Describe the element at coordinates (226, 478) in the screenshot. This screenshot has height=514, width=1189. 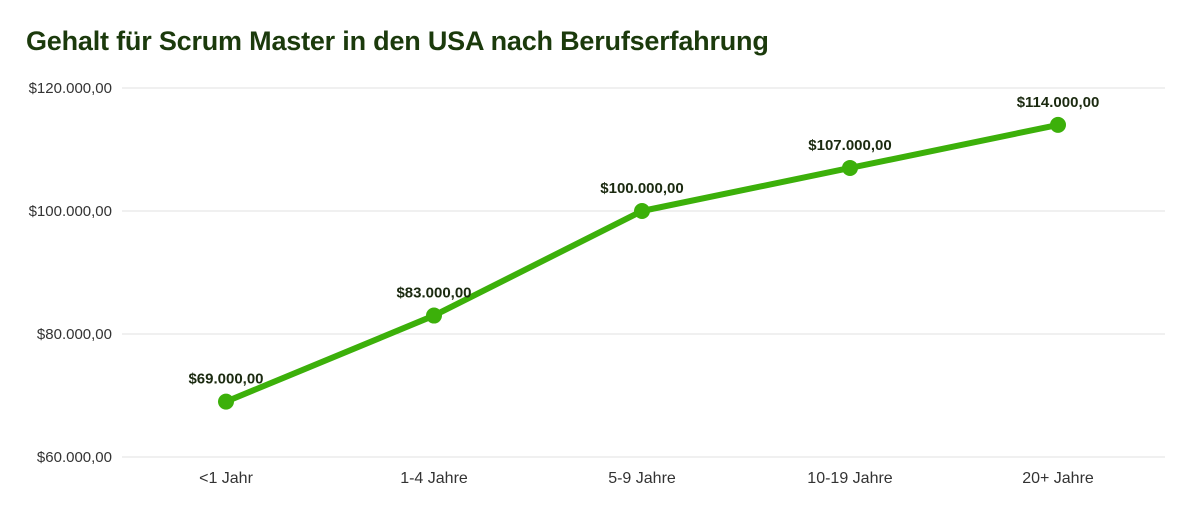
I see `x-tick-label: <1 Jahr` at that location.